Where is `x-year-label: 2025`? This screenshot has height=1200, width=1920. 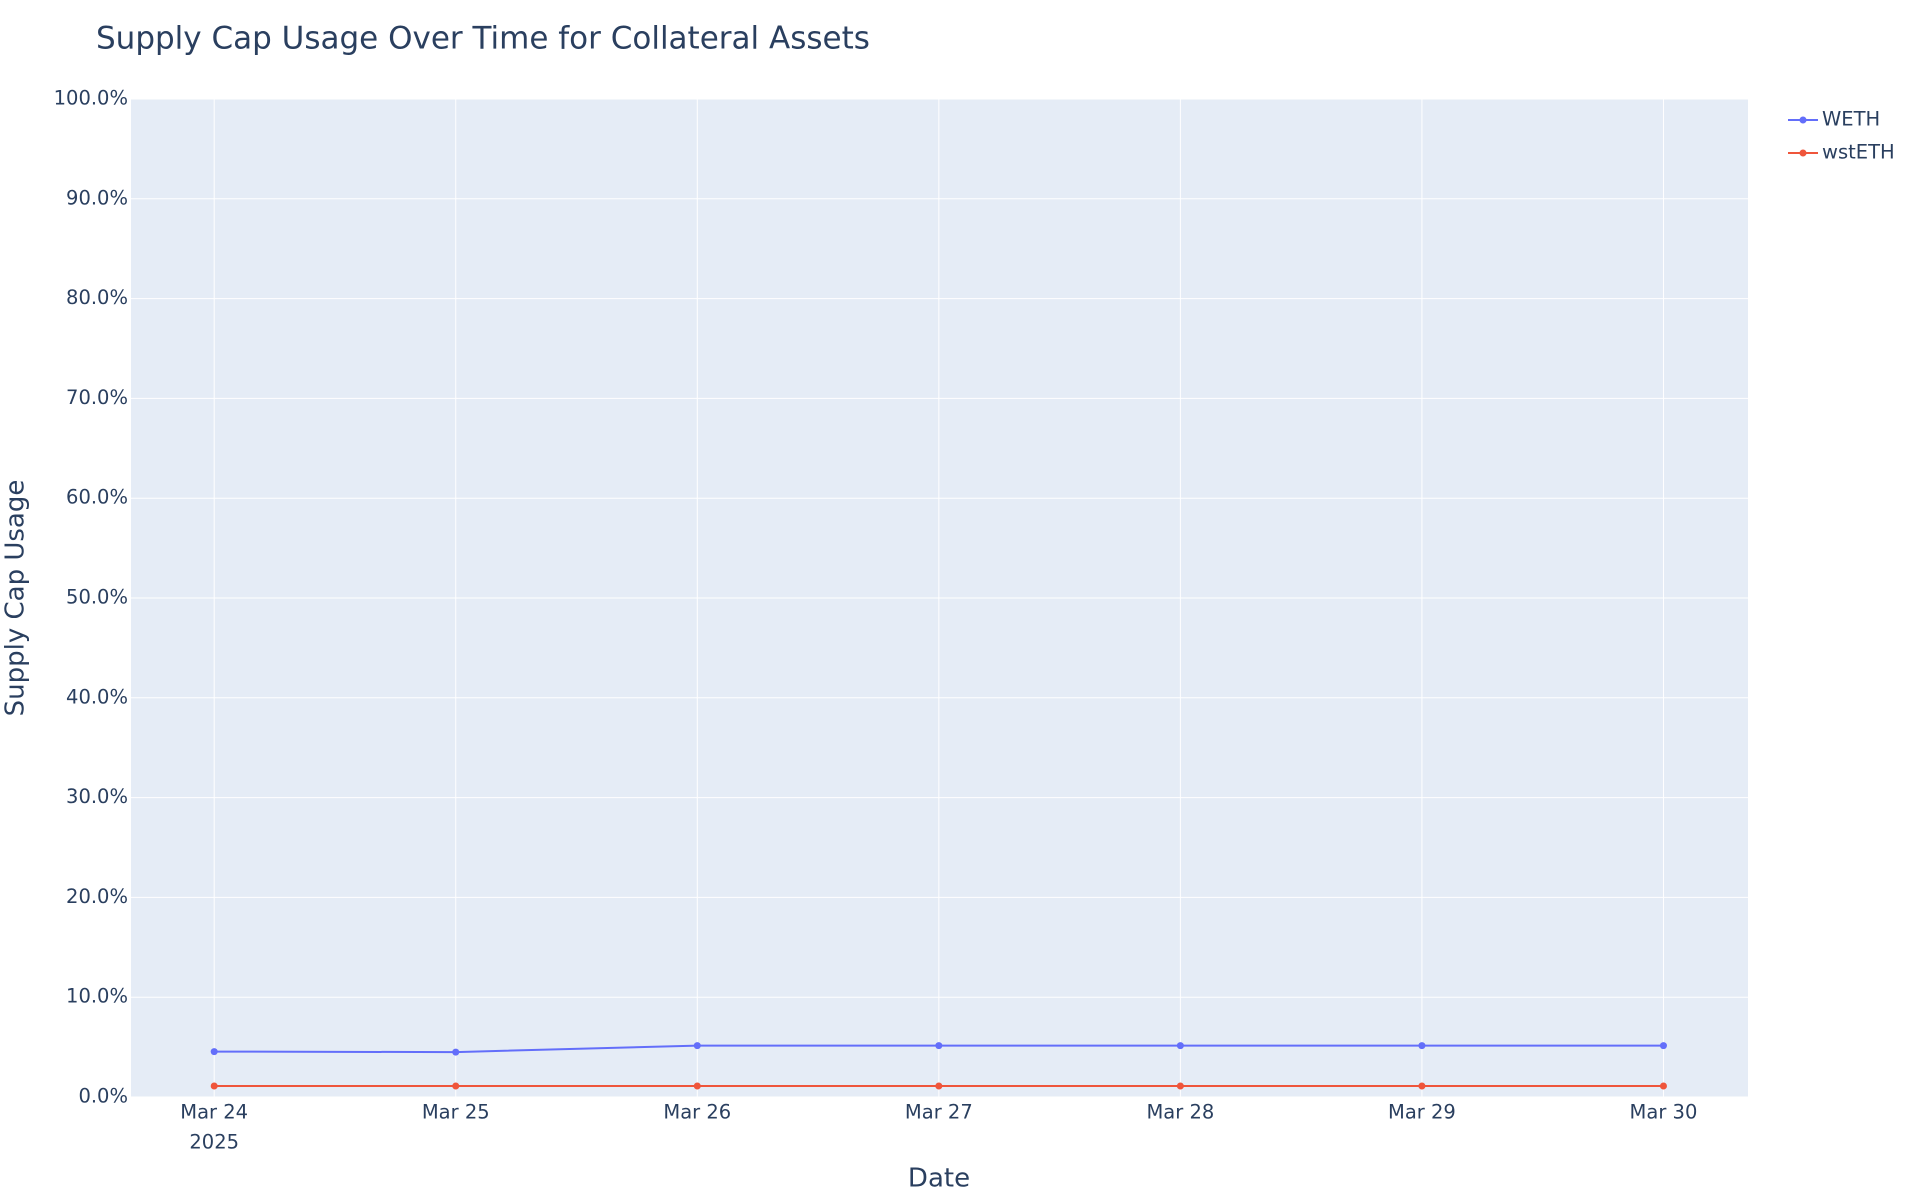 x-year-label: 2025 is located at coordinates (214, 1142).